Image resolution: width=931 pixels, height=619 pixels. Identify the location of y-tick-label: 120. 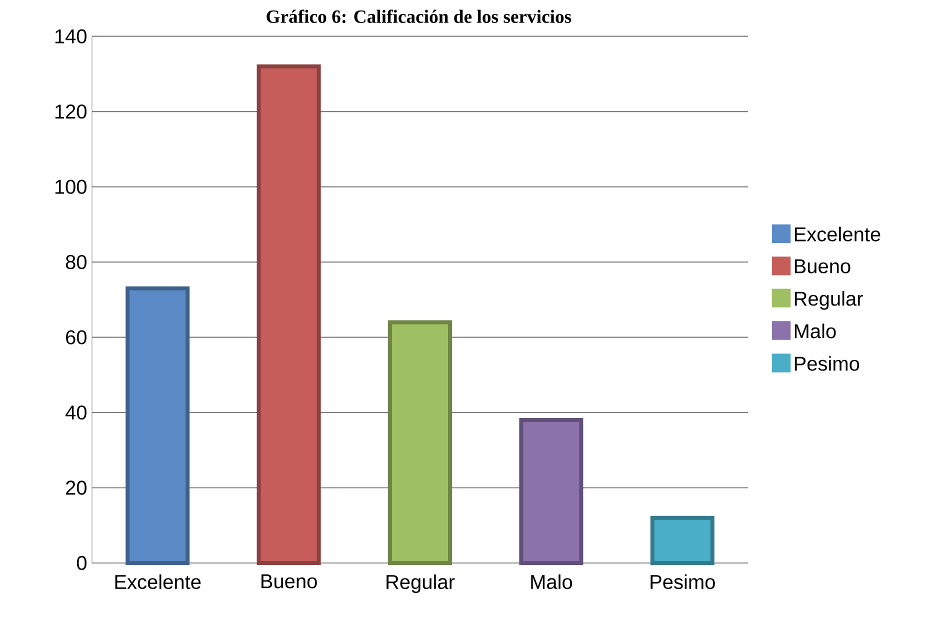
(70, 111).